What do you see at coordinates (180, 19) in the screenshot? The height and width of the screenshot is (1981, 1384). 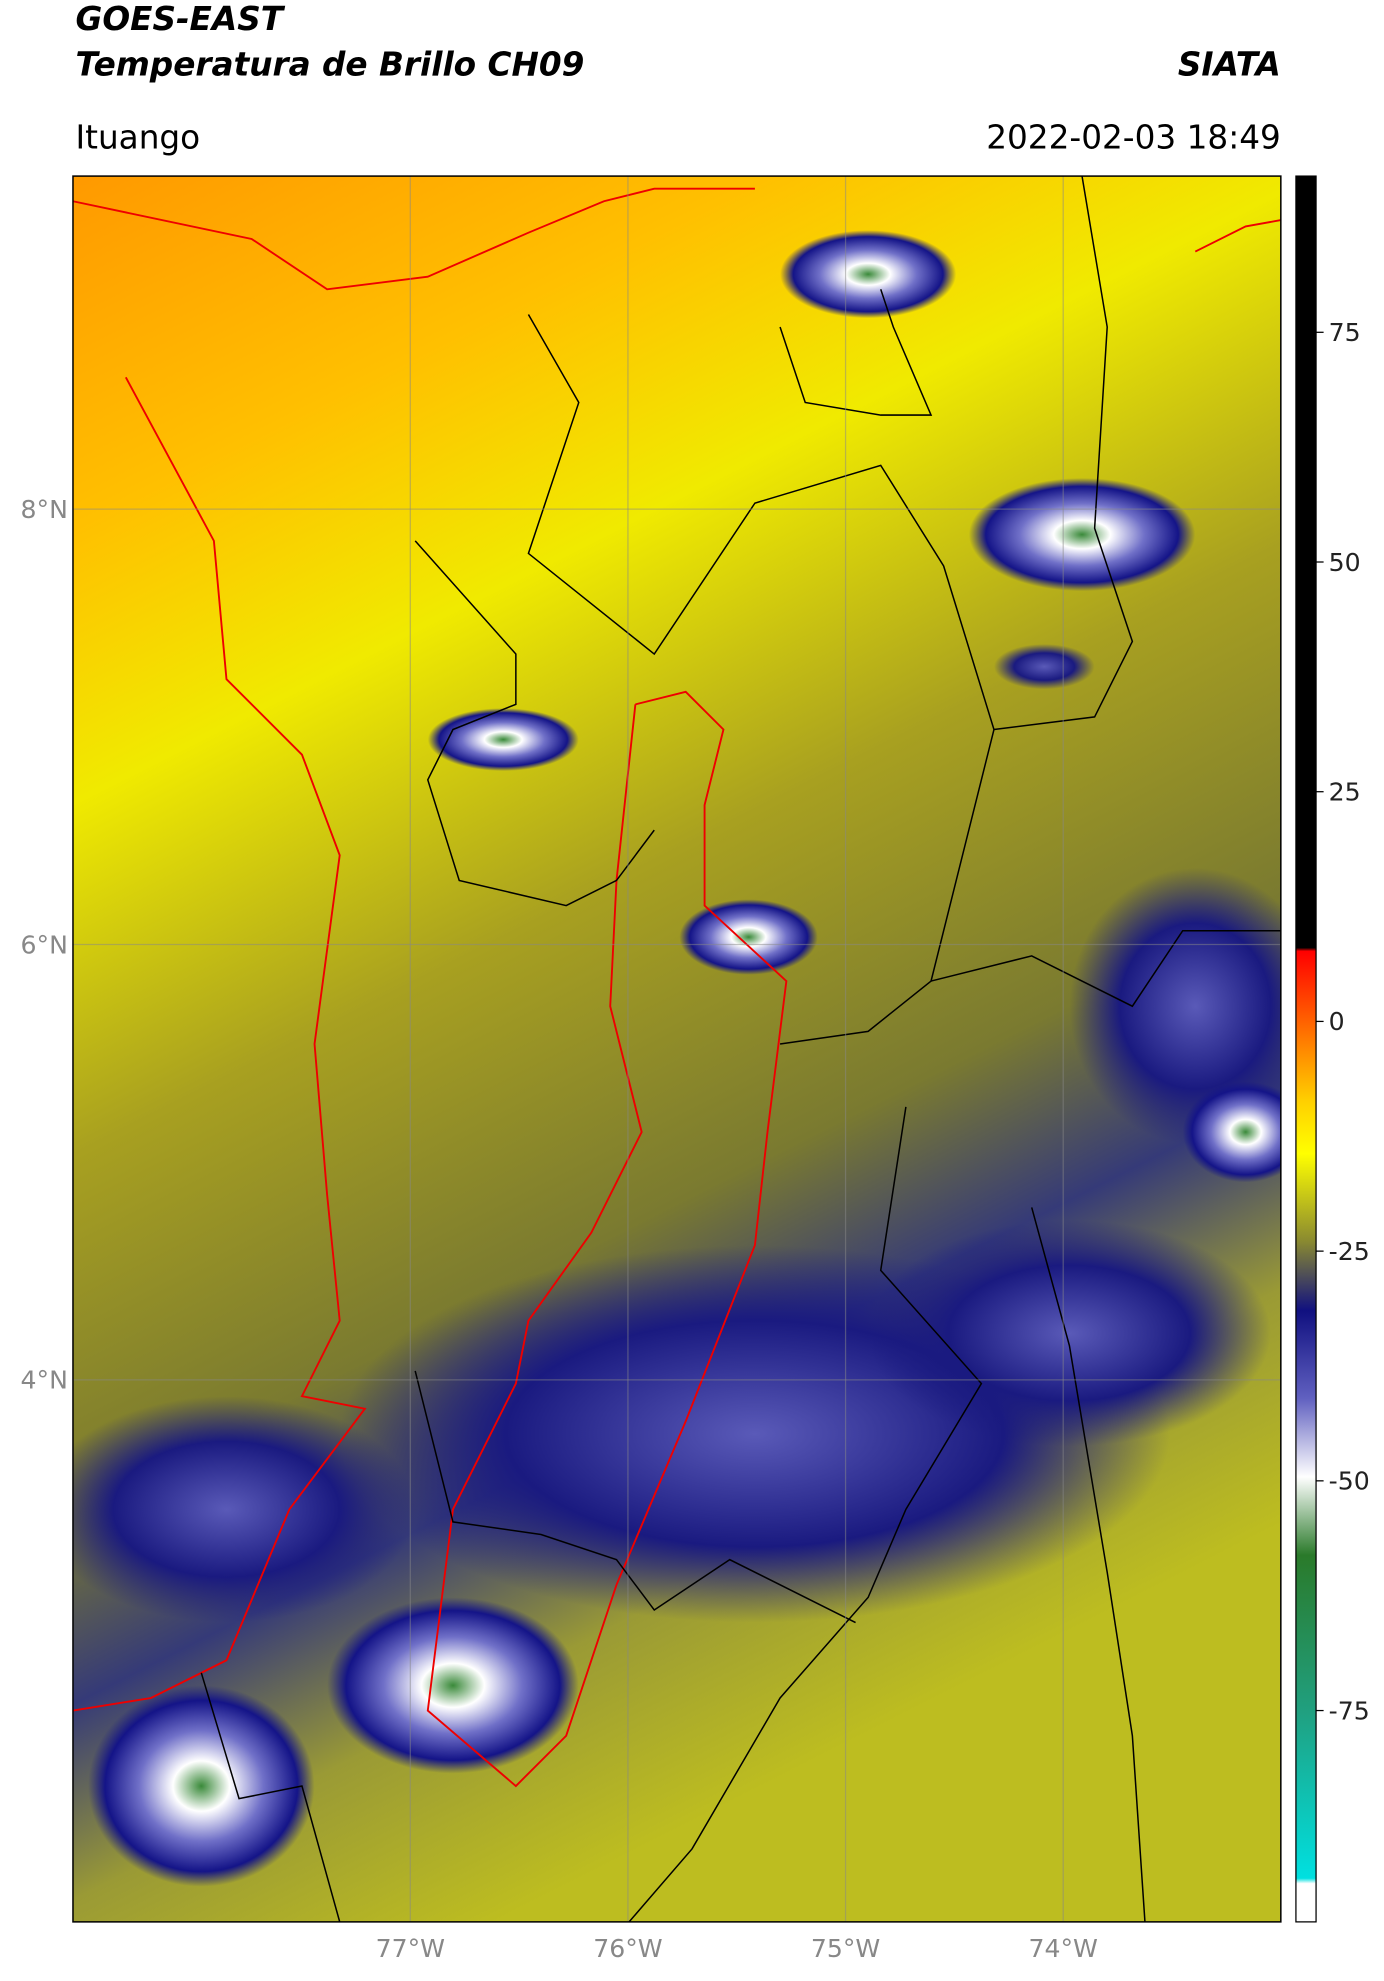 I see `title: GOES-EAST` at bounding box center [180, 19].